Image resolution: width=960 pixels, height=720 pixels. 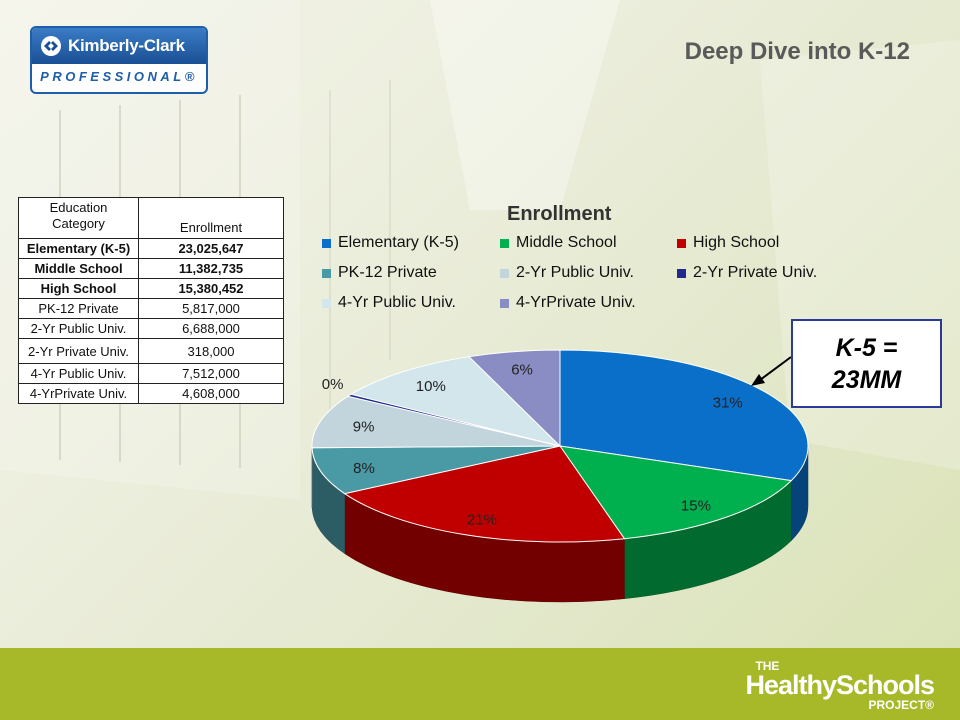 I want to click on legend-item-elementary-k-5: Elementary (K-5), so click(x=390, y=243).